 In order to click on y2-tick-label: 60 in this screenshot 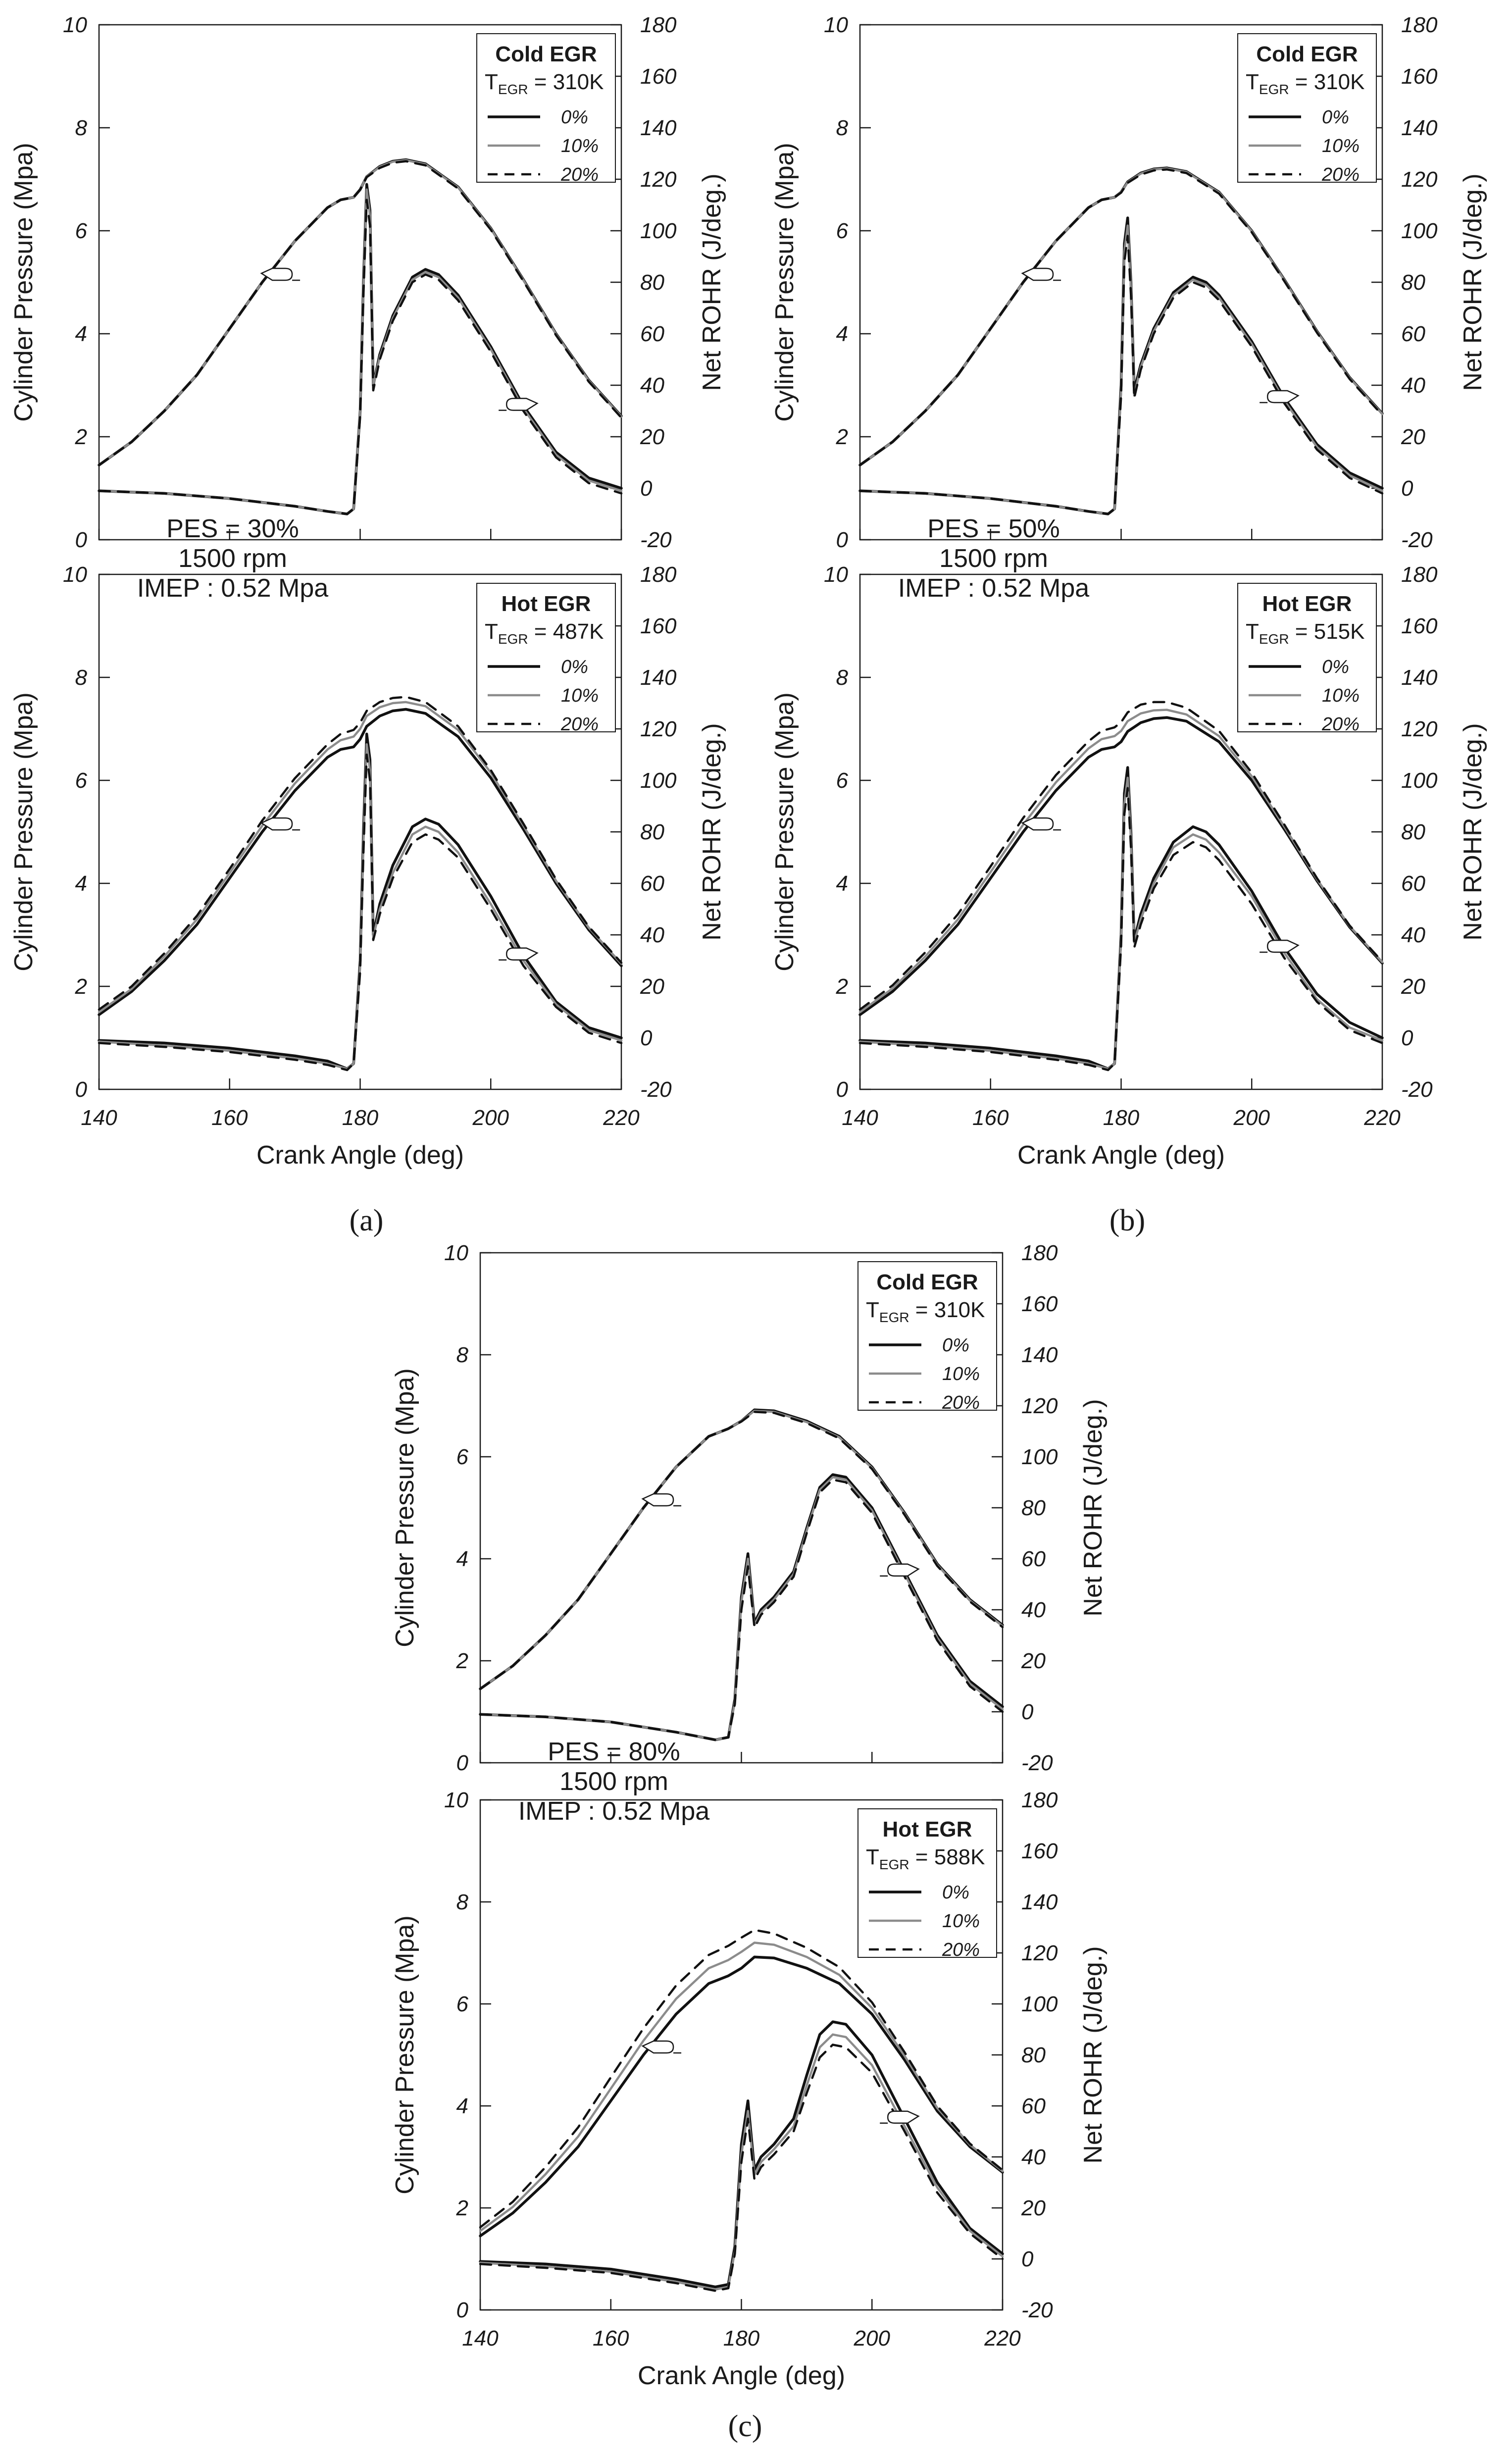, I will do `click(652, 883)`.